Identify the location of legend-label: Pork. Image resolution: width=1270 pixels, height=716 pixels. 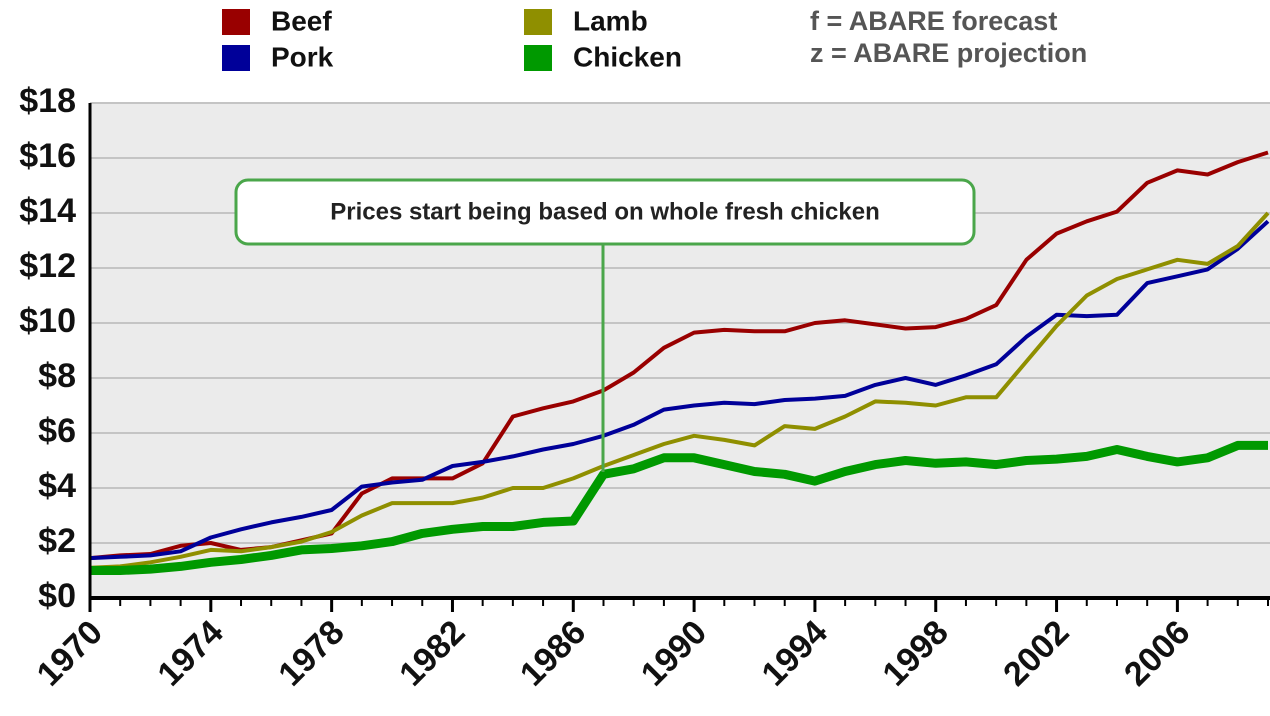
(302, 56).